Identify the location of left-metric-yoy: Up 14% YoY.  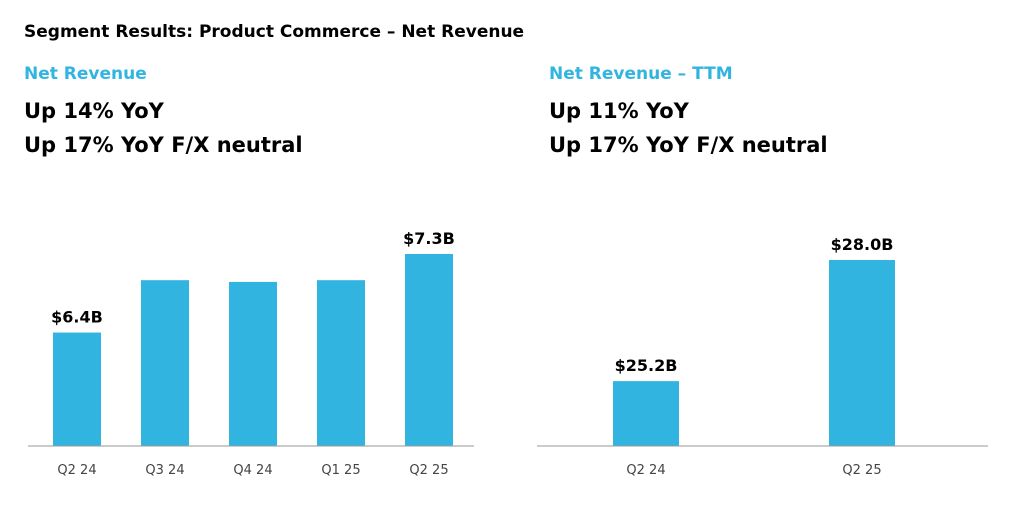
(94, 111).